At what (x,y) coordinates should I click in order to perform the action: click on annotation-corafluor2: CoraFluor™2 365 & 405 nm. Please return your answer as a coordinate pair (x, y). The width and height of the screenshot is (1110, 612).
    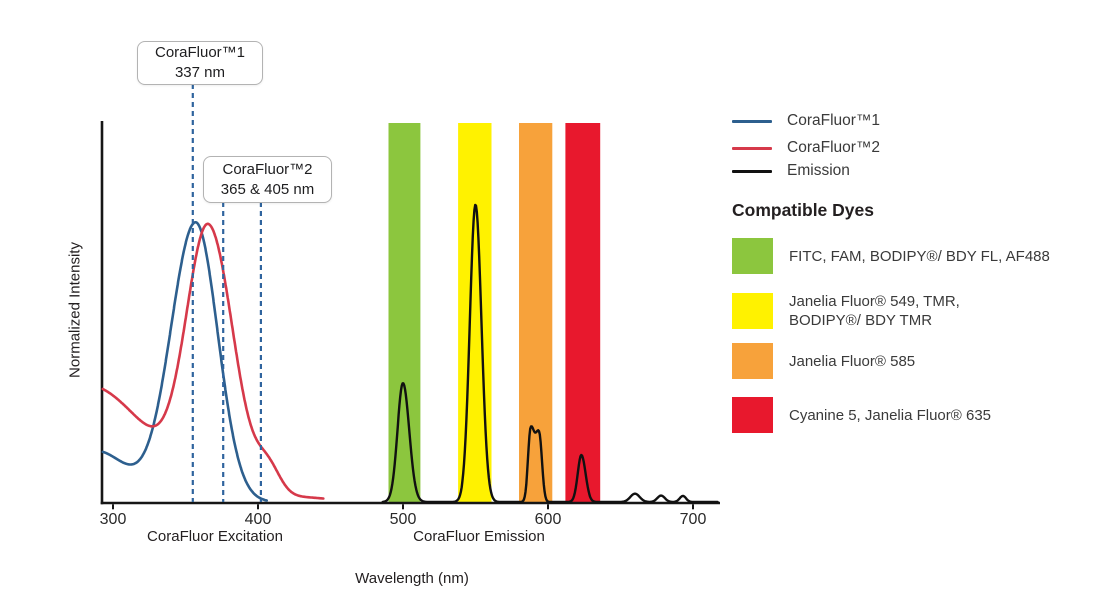
    Looking at the image, I should click on (267, 179).